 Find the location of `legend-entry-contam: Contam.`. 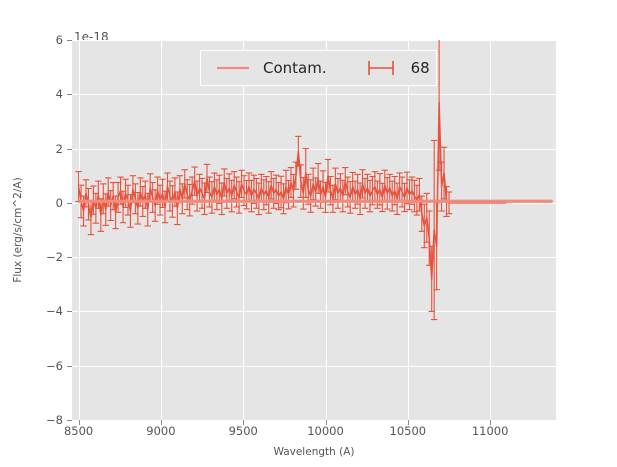

legend-entry-contam: Contam. is located at coordinates (270, 68).